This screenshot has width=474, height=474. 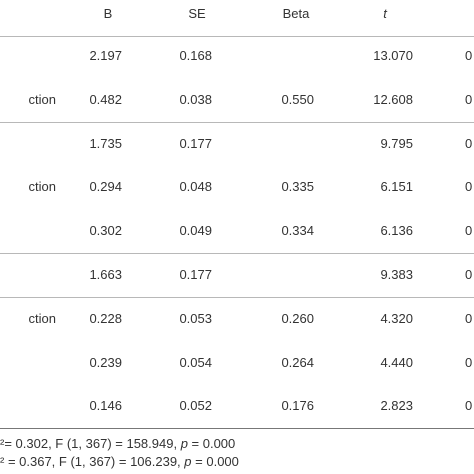 I want to click on table-cell: 0.482, so click(x=105, y=99).